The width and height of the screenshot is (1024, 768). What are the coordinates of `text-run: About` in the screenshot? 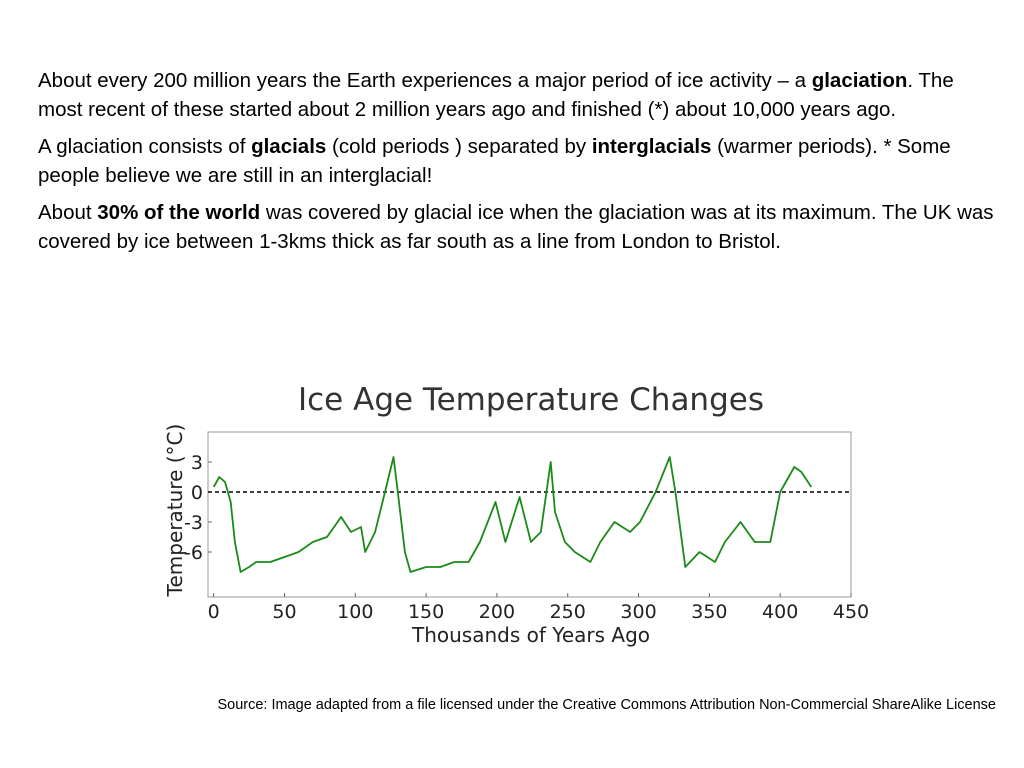 It's located at (68, 212).